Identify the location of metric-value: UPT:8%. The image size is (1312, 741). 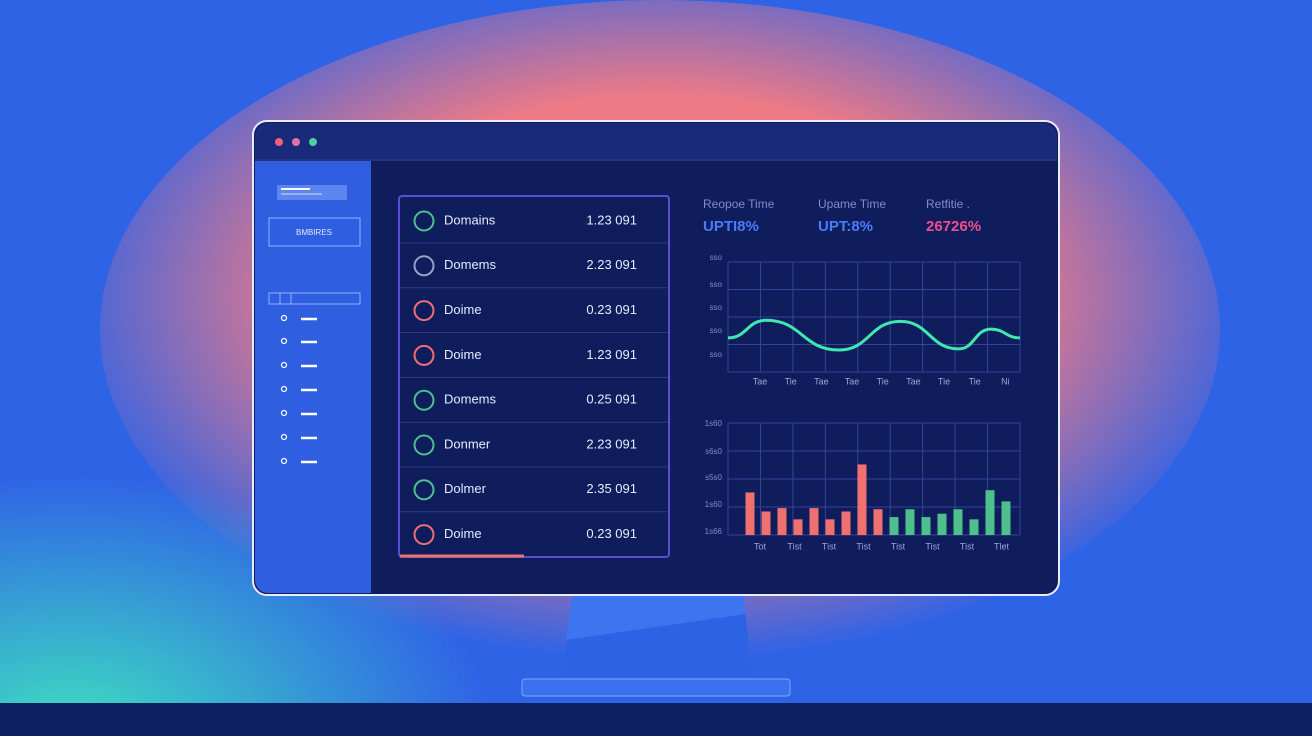
(845, 226).